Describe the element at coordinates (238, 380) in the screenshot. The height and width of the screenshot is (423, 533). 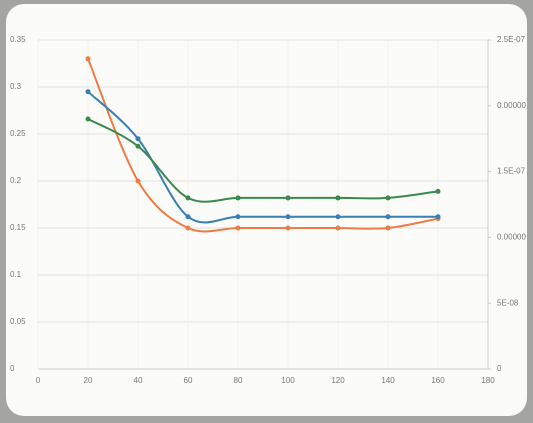
I see `x-tick-label: 80` at that location.